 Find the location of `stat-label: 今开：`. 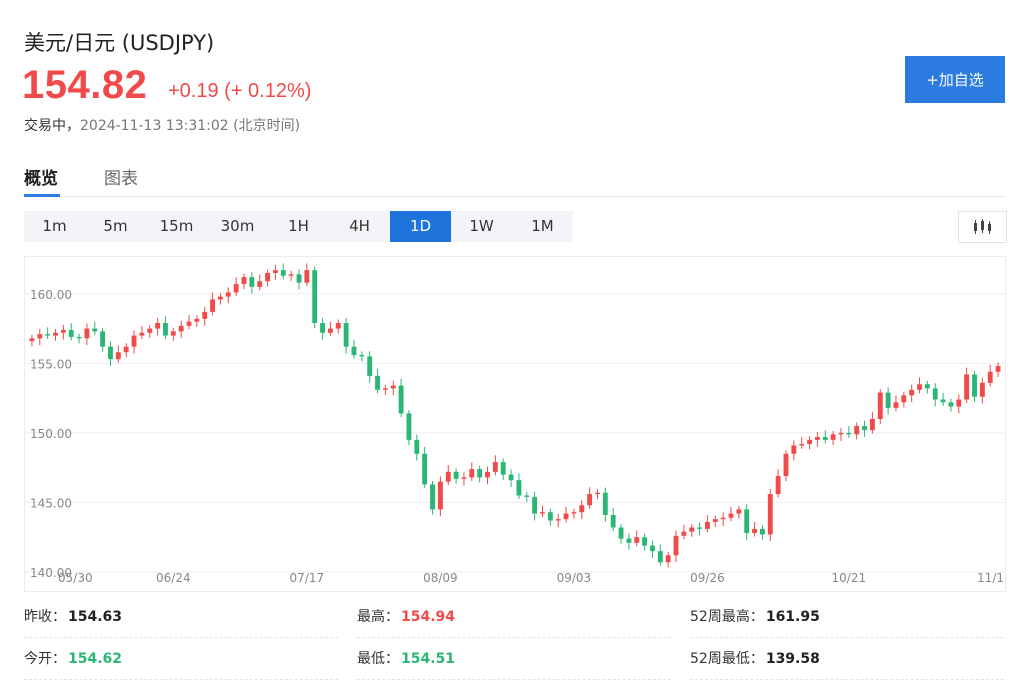

stat-label: 今开： is located at coordinates (45, 659).